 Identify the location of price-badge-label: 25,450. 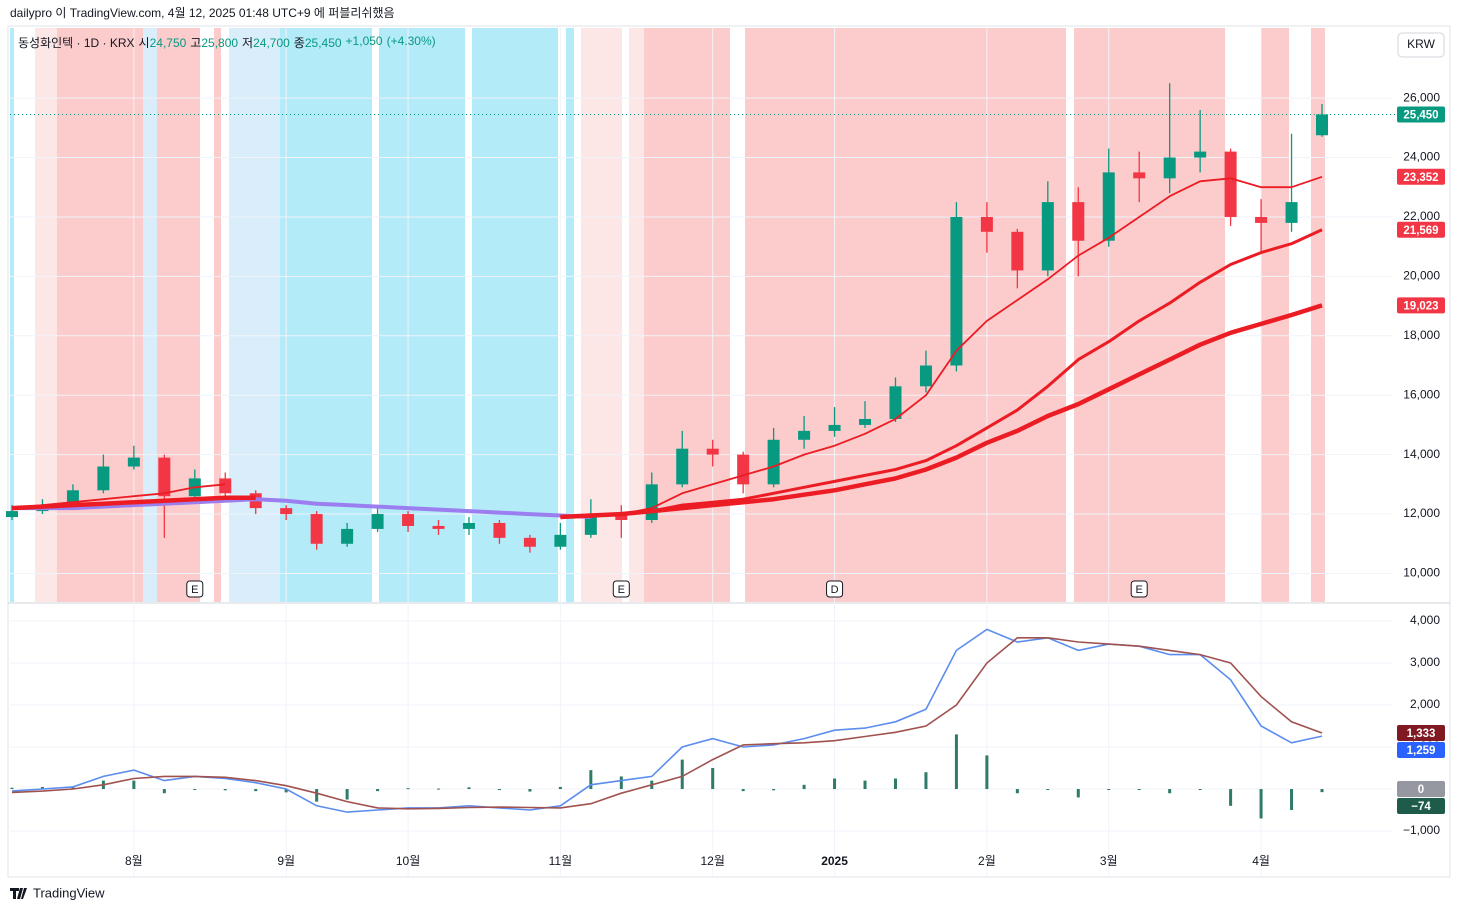
(1420, 115).